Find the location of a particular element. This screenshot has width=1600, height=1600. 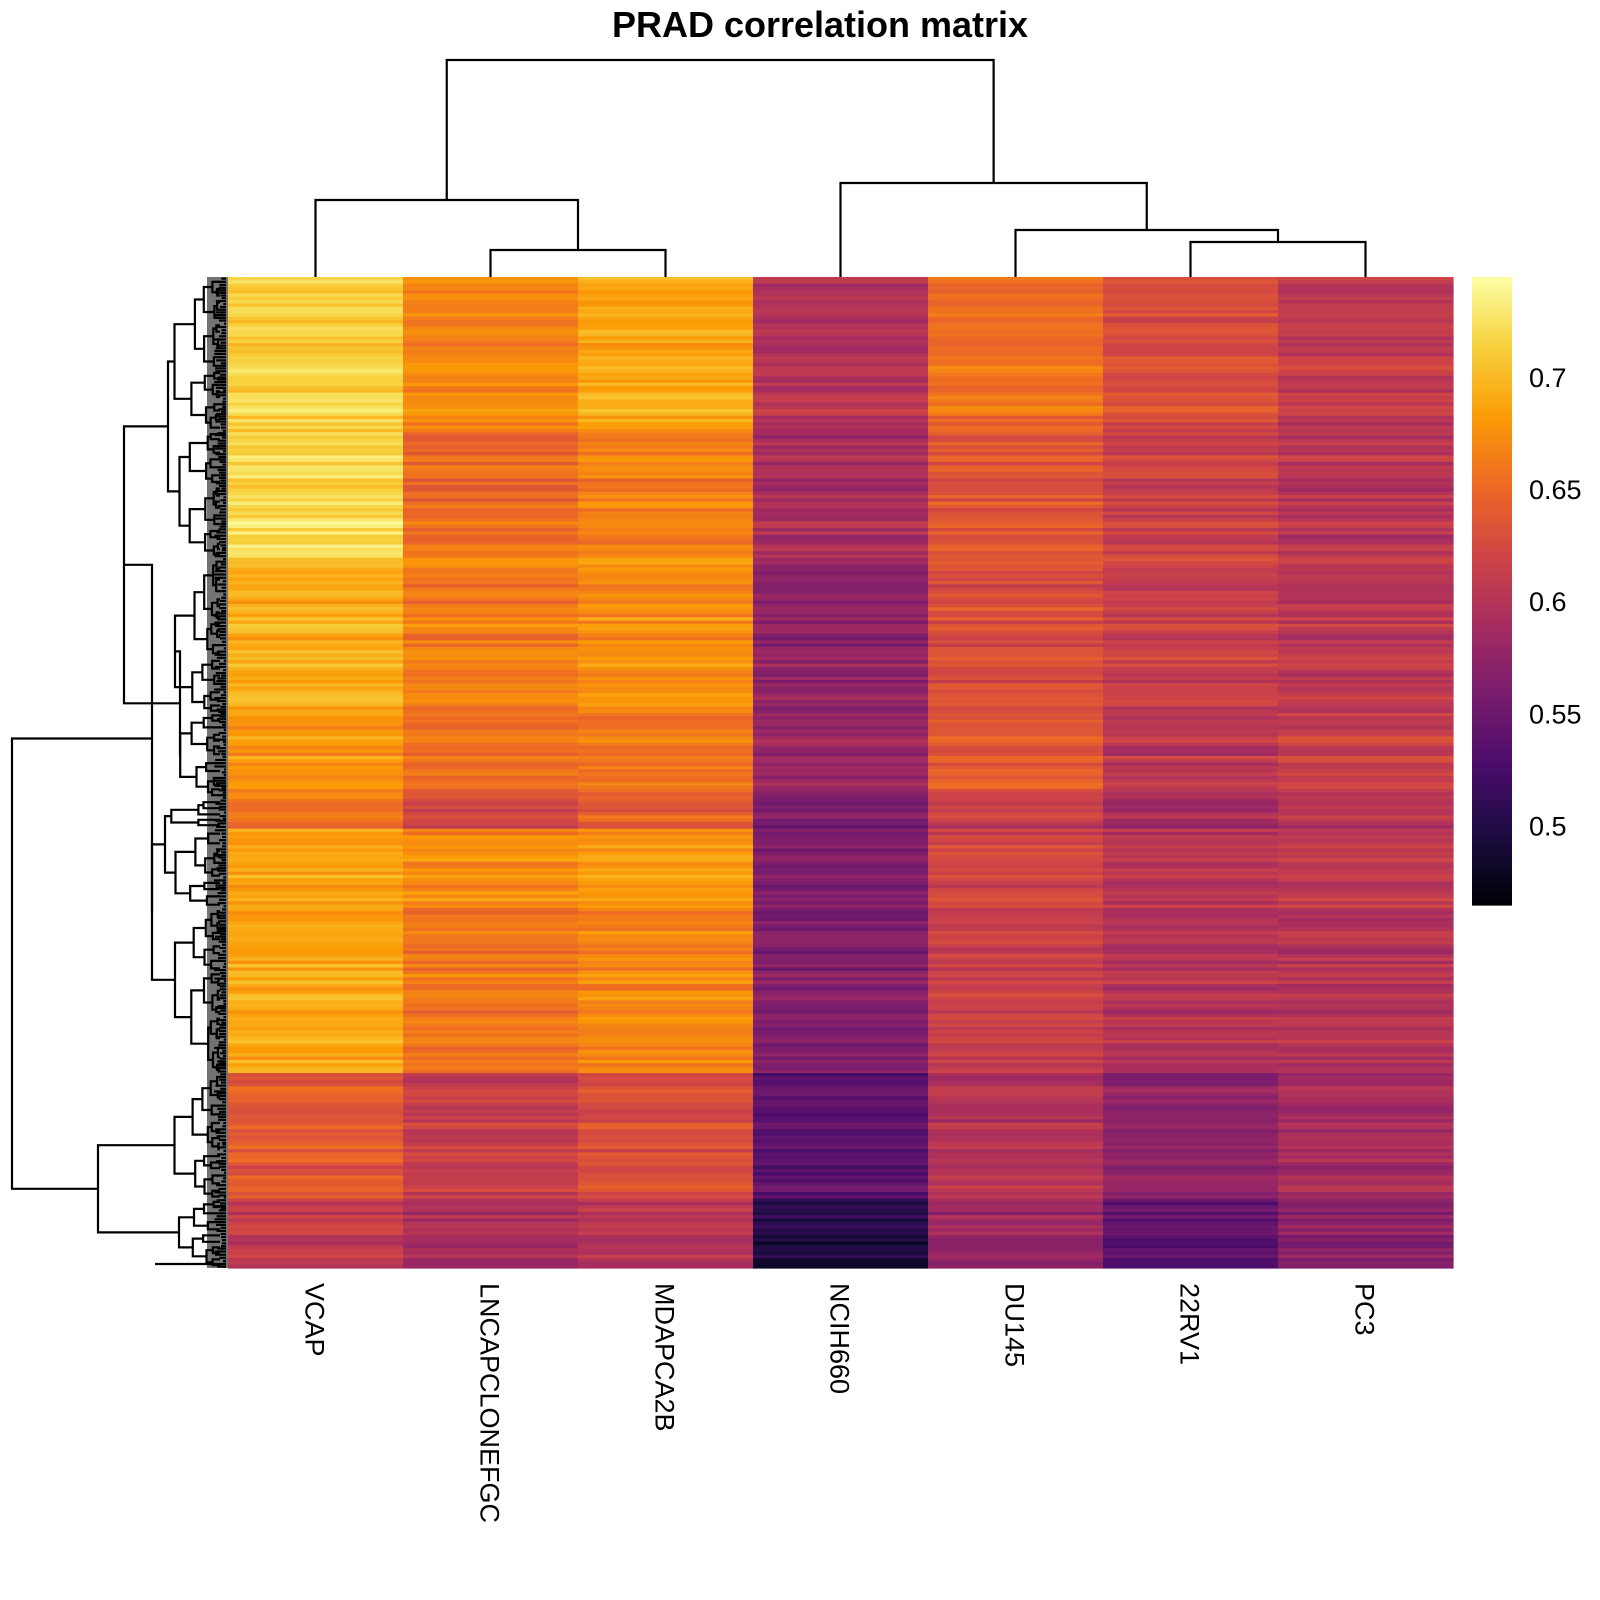

column-label: DU145 is located at coordinates (1015, 1325).